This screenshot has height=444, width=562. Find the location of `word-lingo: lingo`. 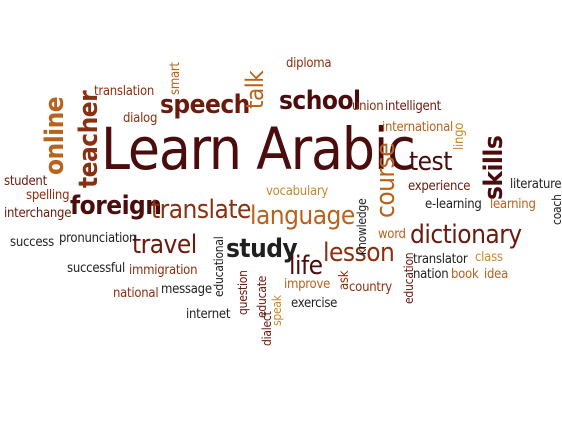

word-lingo: lingo is located at coordinates (459, 136).